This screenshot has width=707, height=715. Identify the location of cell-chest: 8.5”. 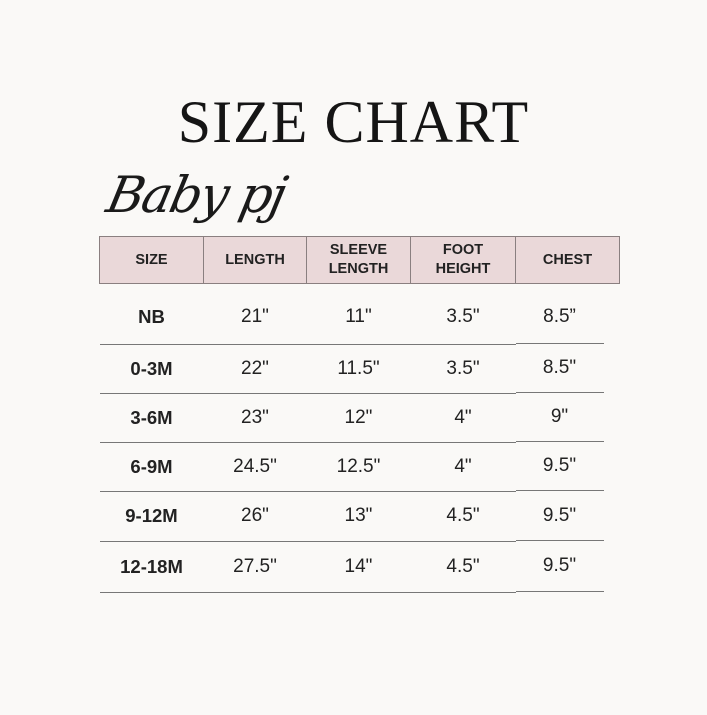
(567, 314).